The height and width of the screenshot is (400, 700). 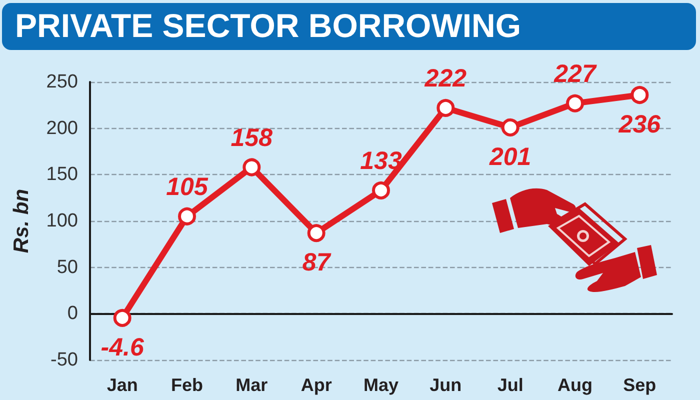 What do you see at coordinates (510, 385) in the screenshot?
I see `x-tick-label: Jul` at bounding box center [510, 385].